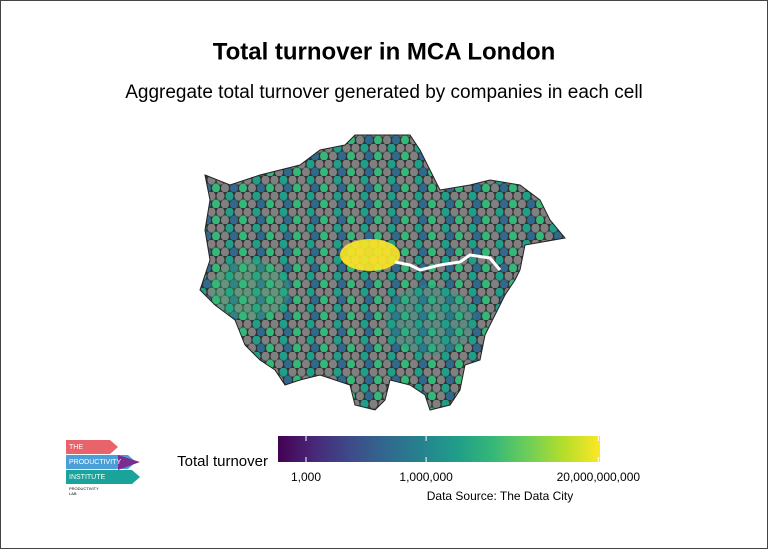 Image resolution: width=768 pixels, height=549 pixels. What do you see at coordinates (306, 477) in the screenshot?
I see `tick-label: 1,000` at bounding box center [306, 477].